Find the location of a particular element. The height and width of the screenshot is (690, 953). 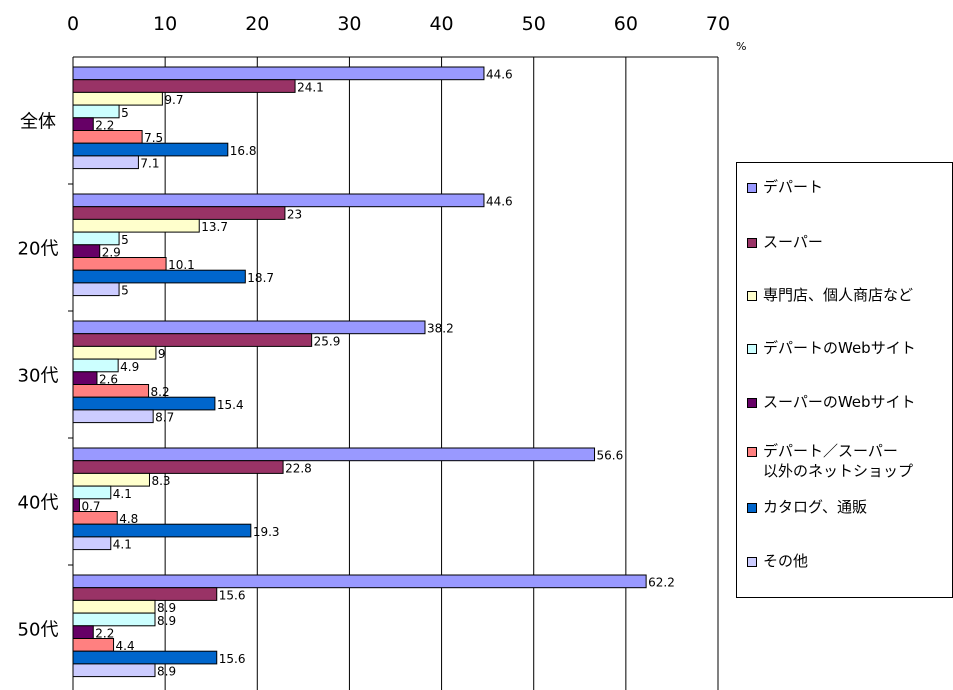

data-label: 25.9 is located at coordinates (327, 341).